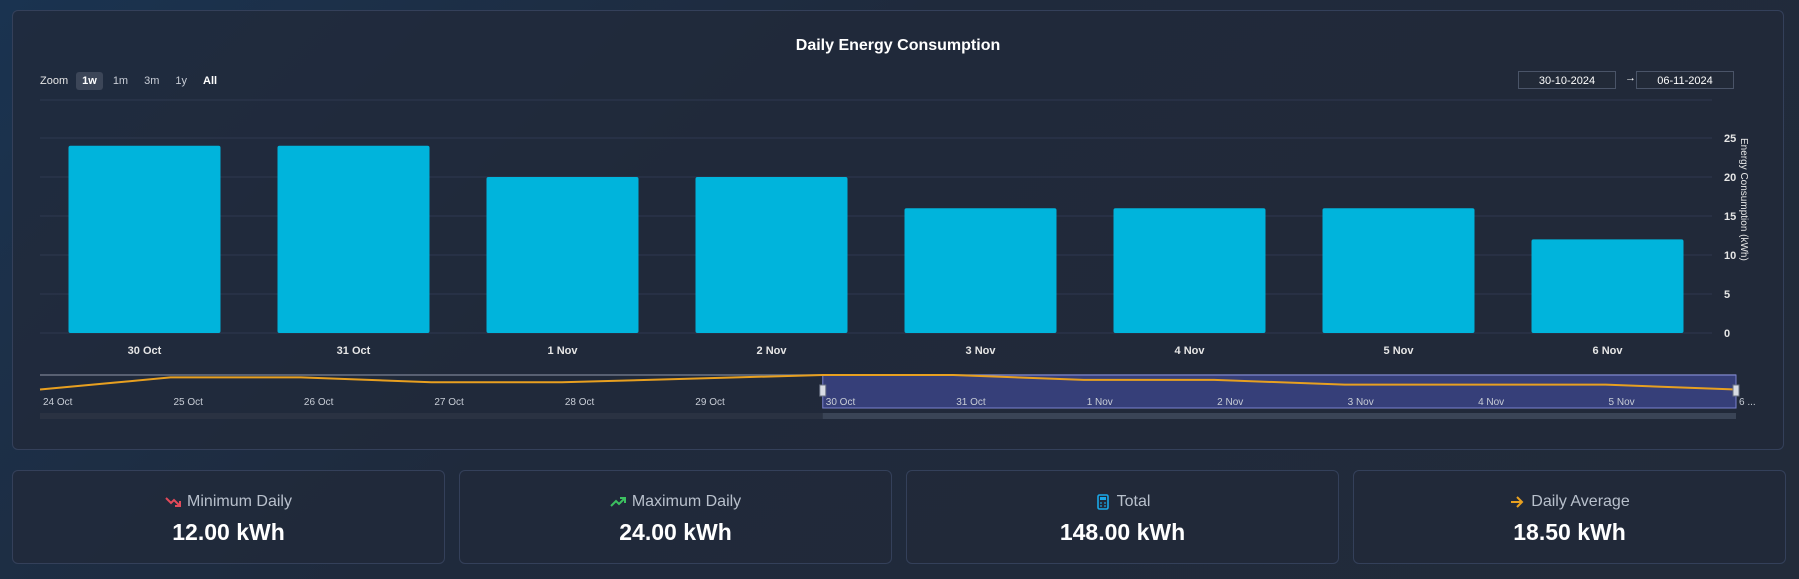 Image resolution: width=1799 pixels, height=579 pixels. I want to click on y-tick-label: 25, so click(1730, 139).